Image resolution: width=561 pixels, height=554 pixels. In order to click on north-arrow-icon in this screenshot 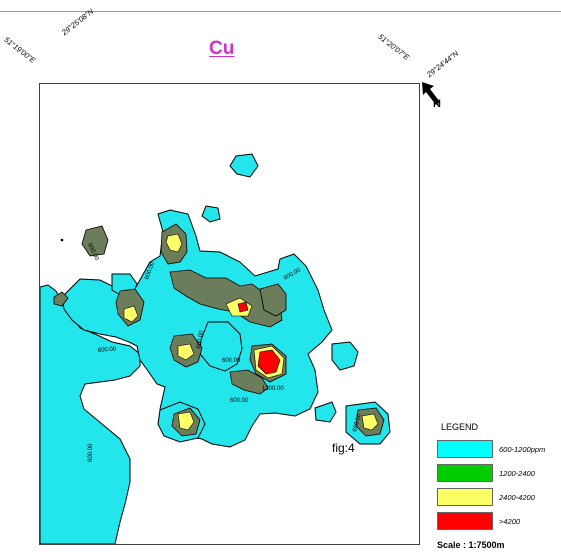, I will do `click(431, 93)`.